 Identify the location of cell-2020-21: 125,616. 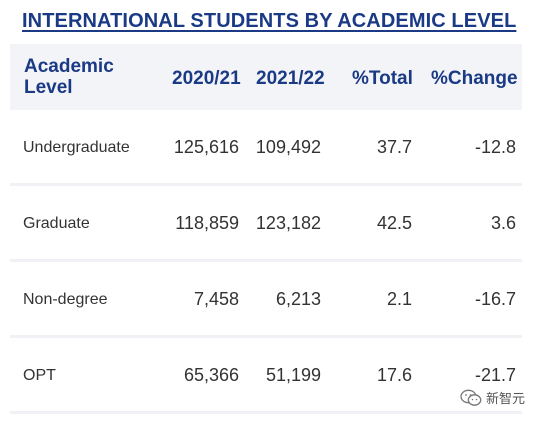
(206, 147).